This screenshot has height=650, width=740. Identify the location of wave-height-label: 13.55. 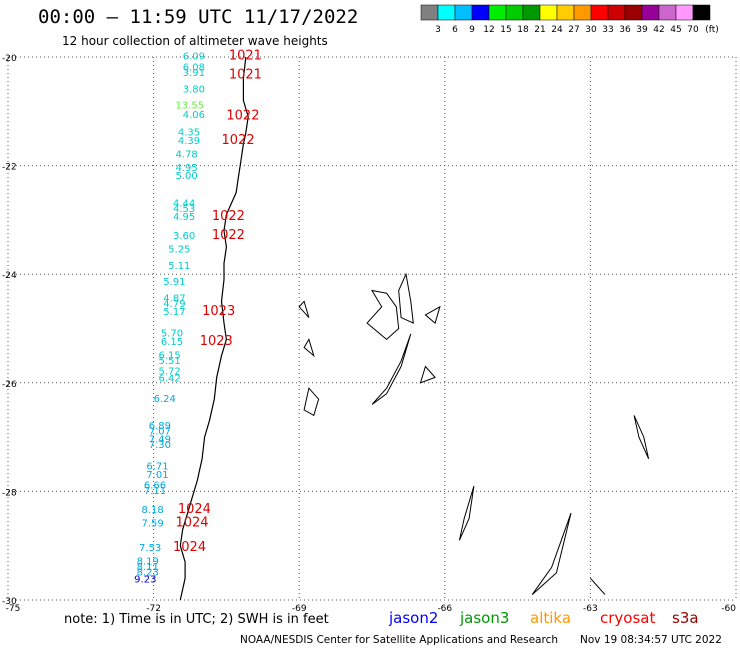
(189, 106).